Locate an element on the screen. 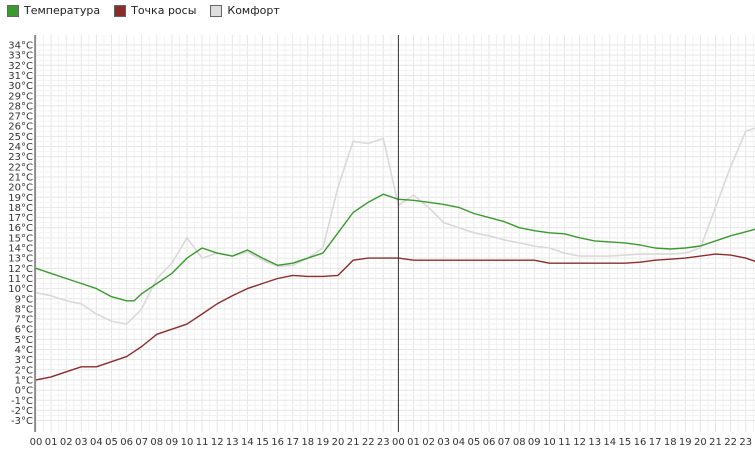  legend-label-dew-point: Точка росы is located at coordinates (164, 10).